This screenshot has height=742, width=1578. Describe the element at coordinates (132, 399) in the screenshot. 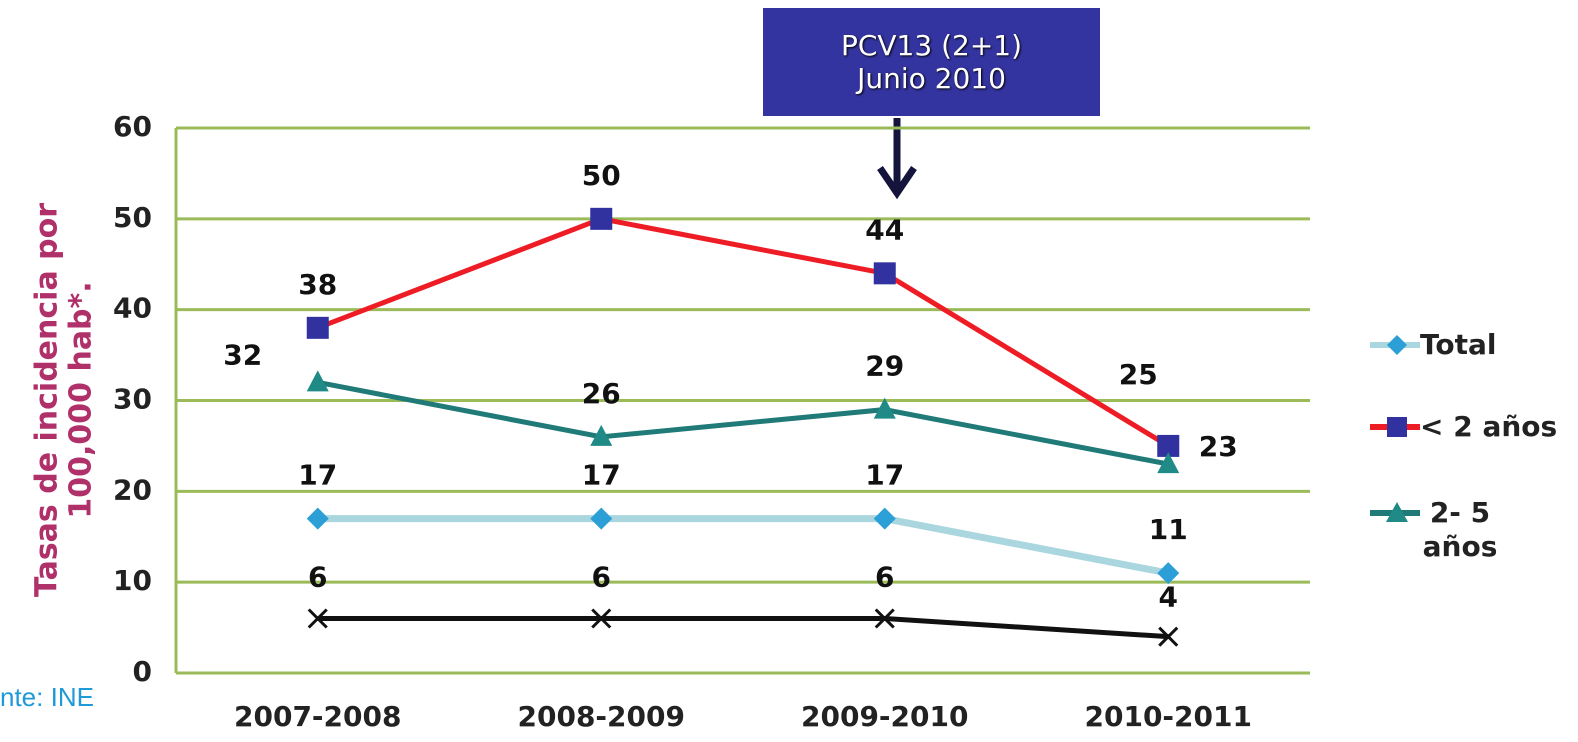

I see `y-tick-label: 30` at that location.